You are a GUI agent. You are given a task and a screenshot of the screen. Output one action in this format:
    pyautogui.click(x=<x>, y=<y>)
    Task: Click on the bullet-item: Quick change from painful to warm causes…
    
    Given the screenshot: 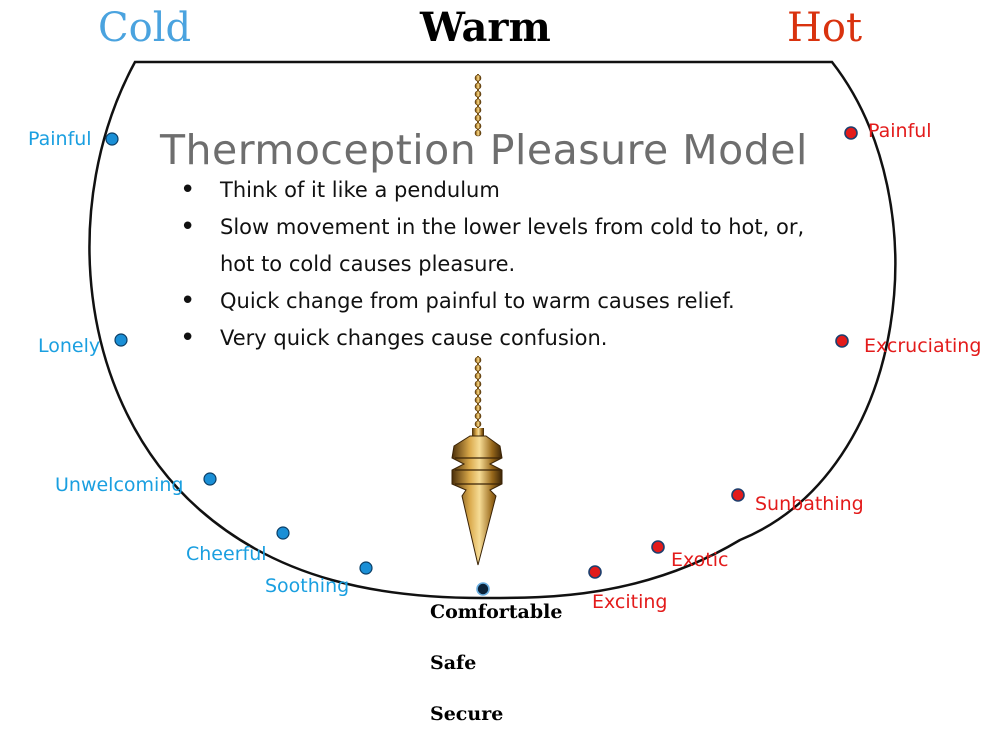 What is the action you would take?
    pyautogui.click(x=500, y=301)
    